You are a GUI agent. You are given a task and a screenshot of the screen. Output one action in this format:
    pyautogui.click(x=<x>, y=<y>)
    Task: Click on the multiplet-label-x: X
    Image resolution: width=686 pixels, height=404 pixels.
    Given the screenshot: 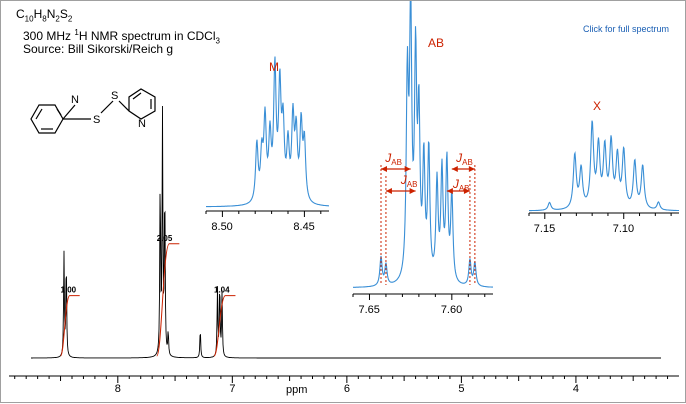 What is the action you would take?
    pyautogui.click(x=597, y=106)
    